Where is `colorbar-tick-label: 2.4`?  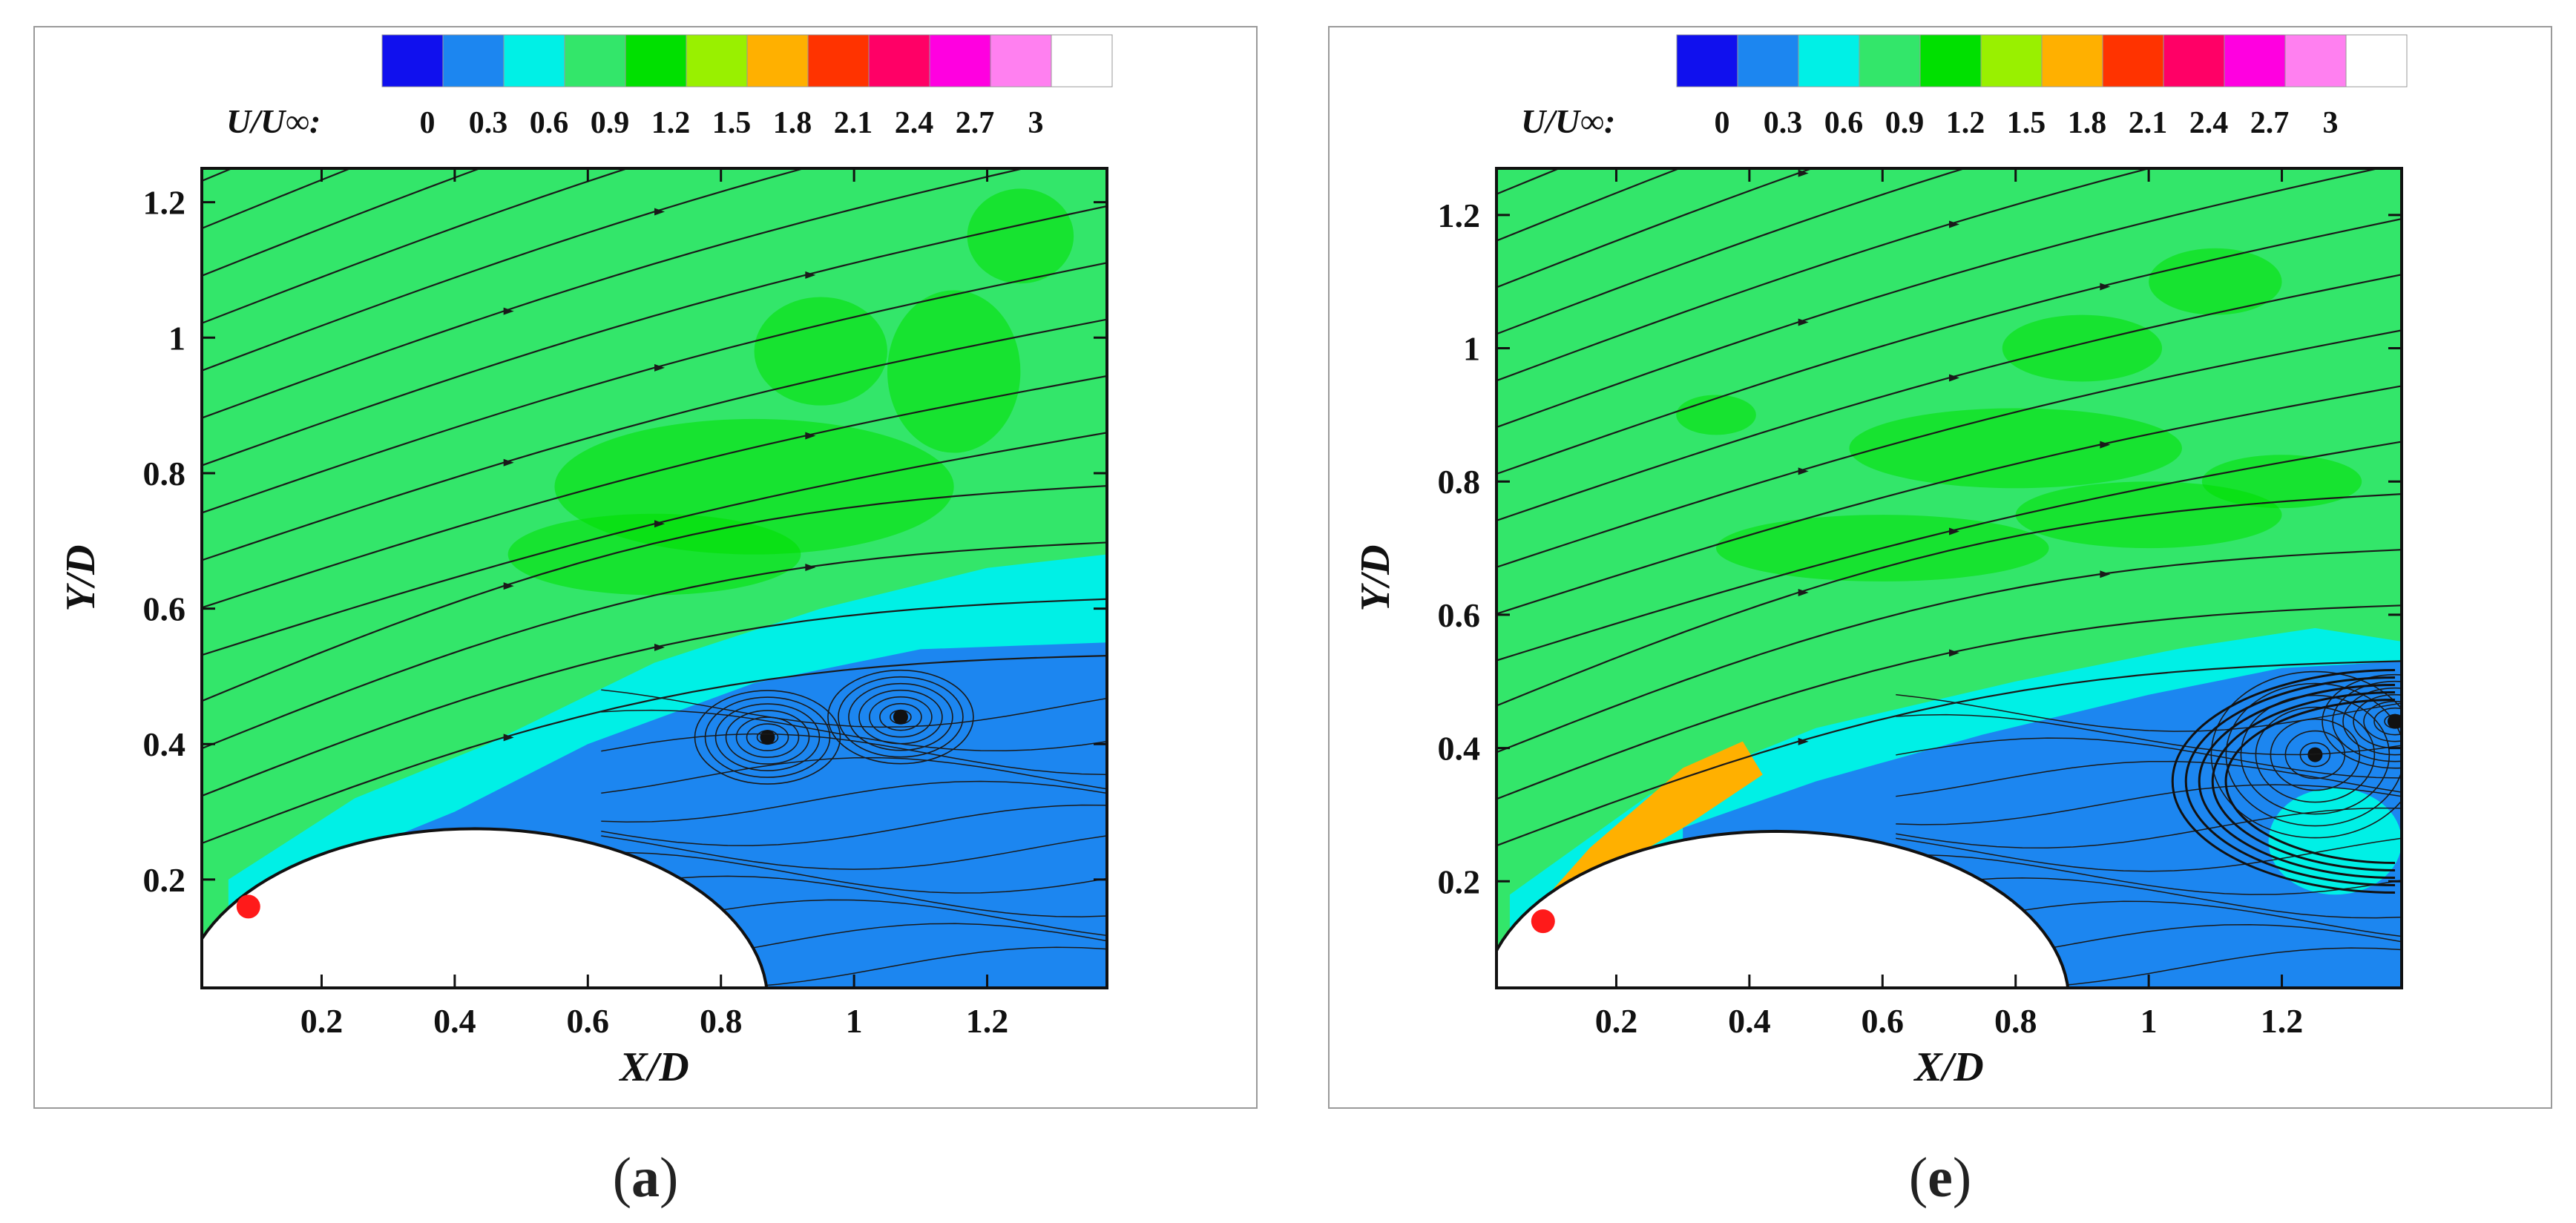 colorbar-tick-label: 2.4 is located at coordinates (914, 123).